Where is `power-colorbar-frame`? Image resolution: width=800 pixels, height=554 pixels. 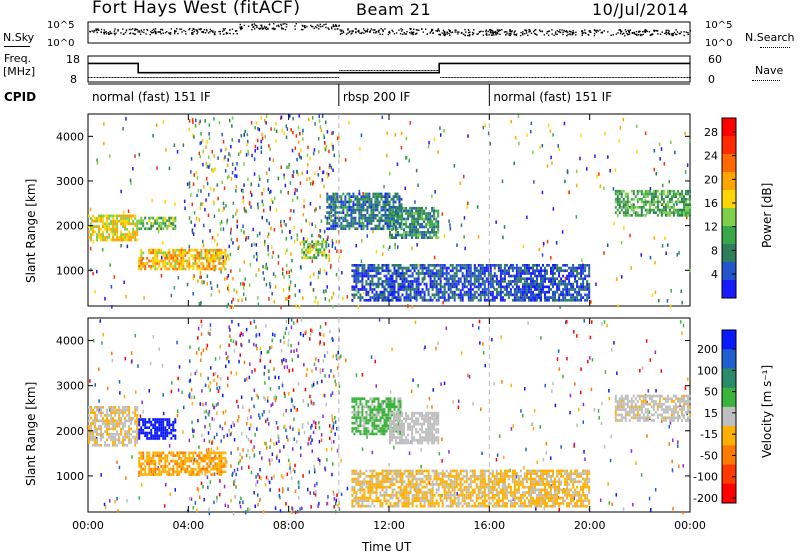 power-colorbar-frame is located at coordinates (729, 208).